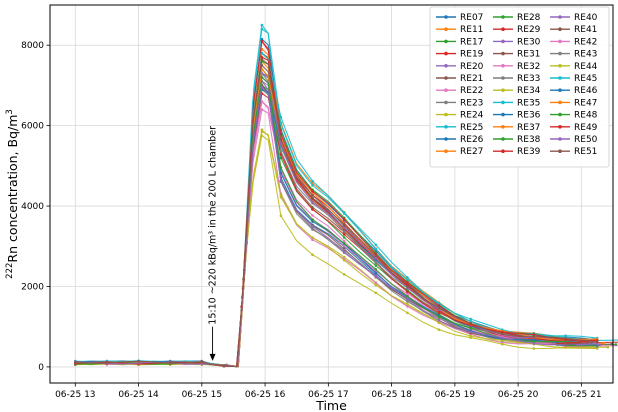 The image size is (618, 412). Describe the element at coordinates (10, 111) in the screenshot. I see `y-axis-label-exponent: 3` at that location.